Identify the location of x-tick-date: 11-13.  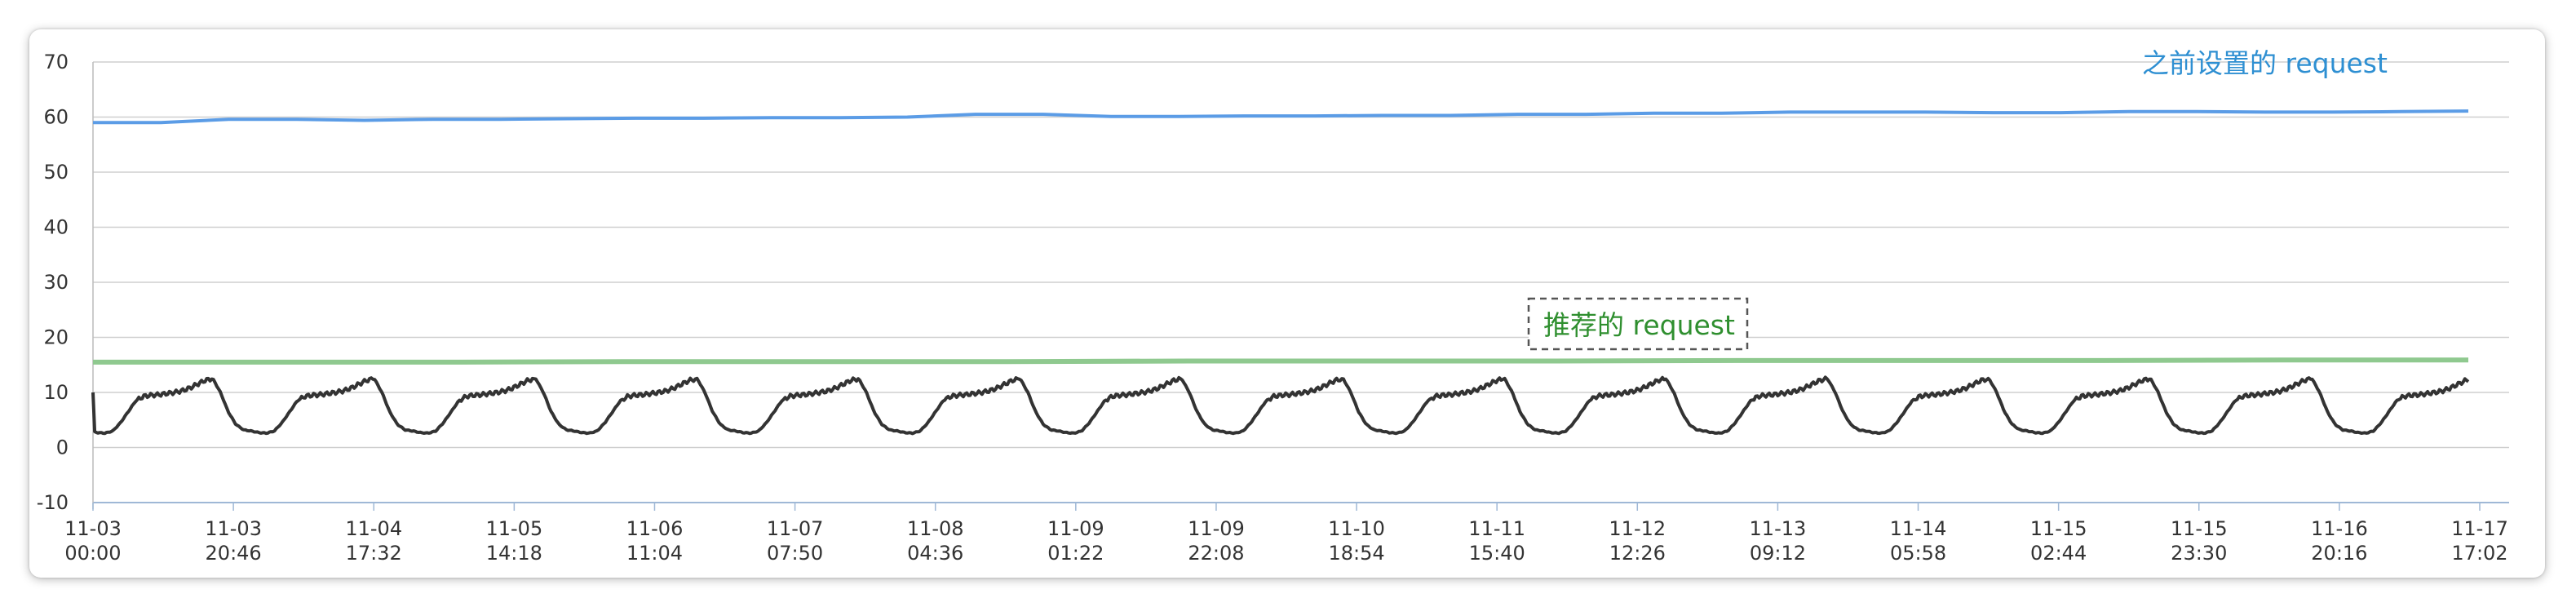
(1778, 528).